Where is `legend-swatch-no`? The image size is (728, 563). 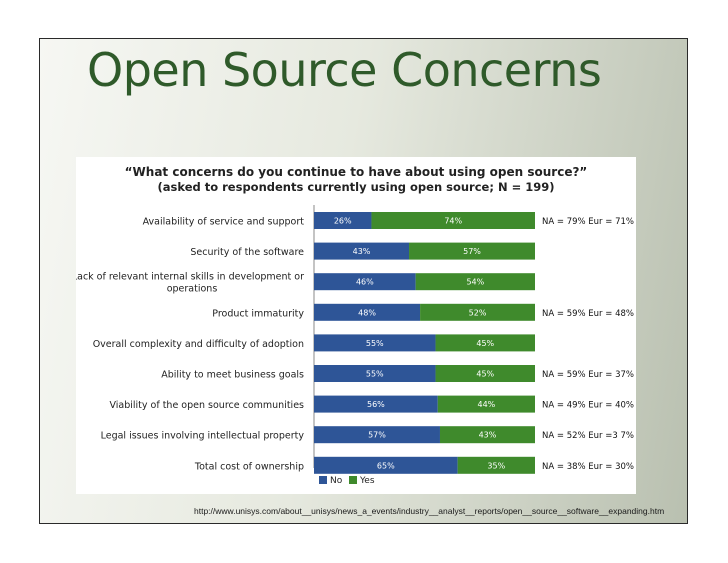 legend-swatch-no is located at coordinates (323, 480).